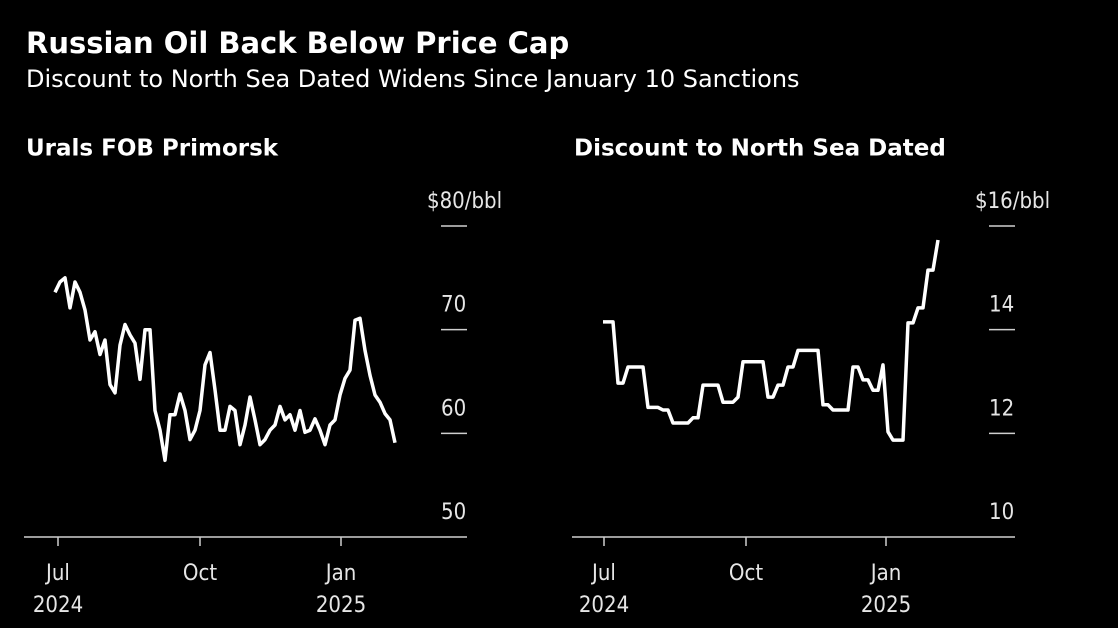 Image resolution: width=1118 pixels, height=628 pixels. I want to click on y-tick-label: 14, so click(1001, 305).